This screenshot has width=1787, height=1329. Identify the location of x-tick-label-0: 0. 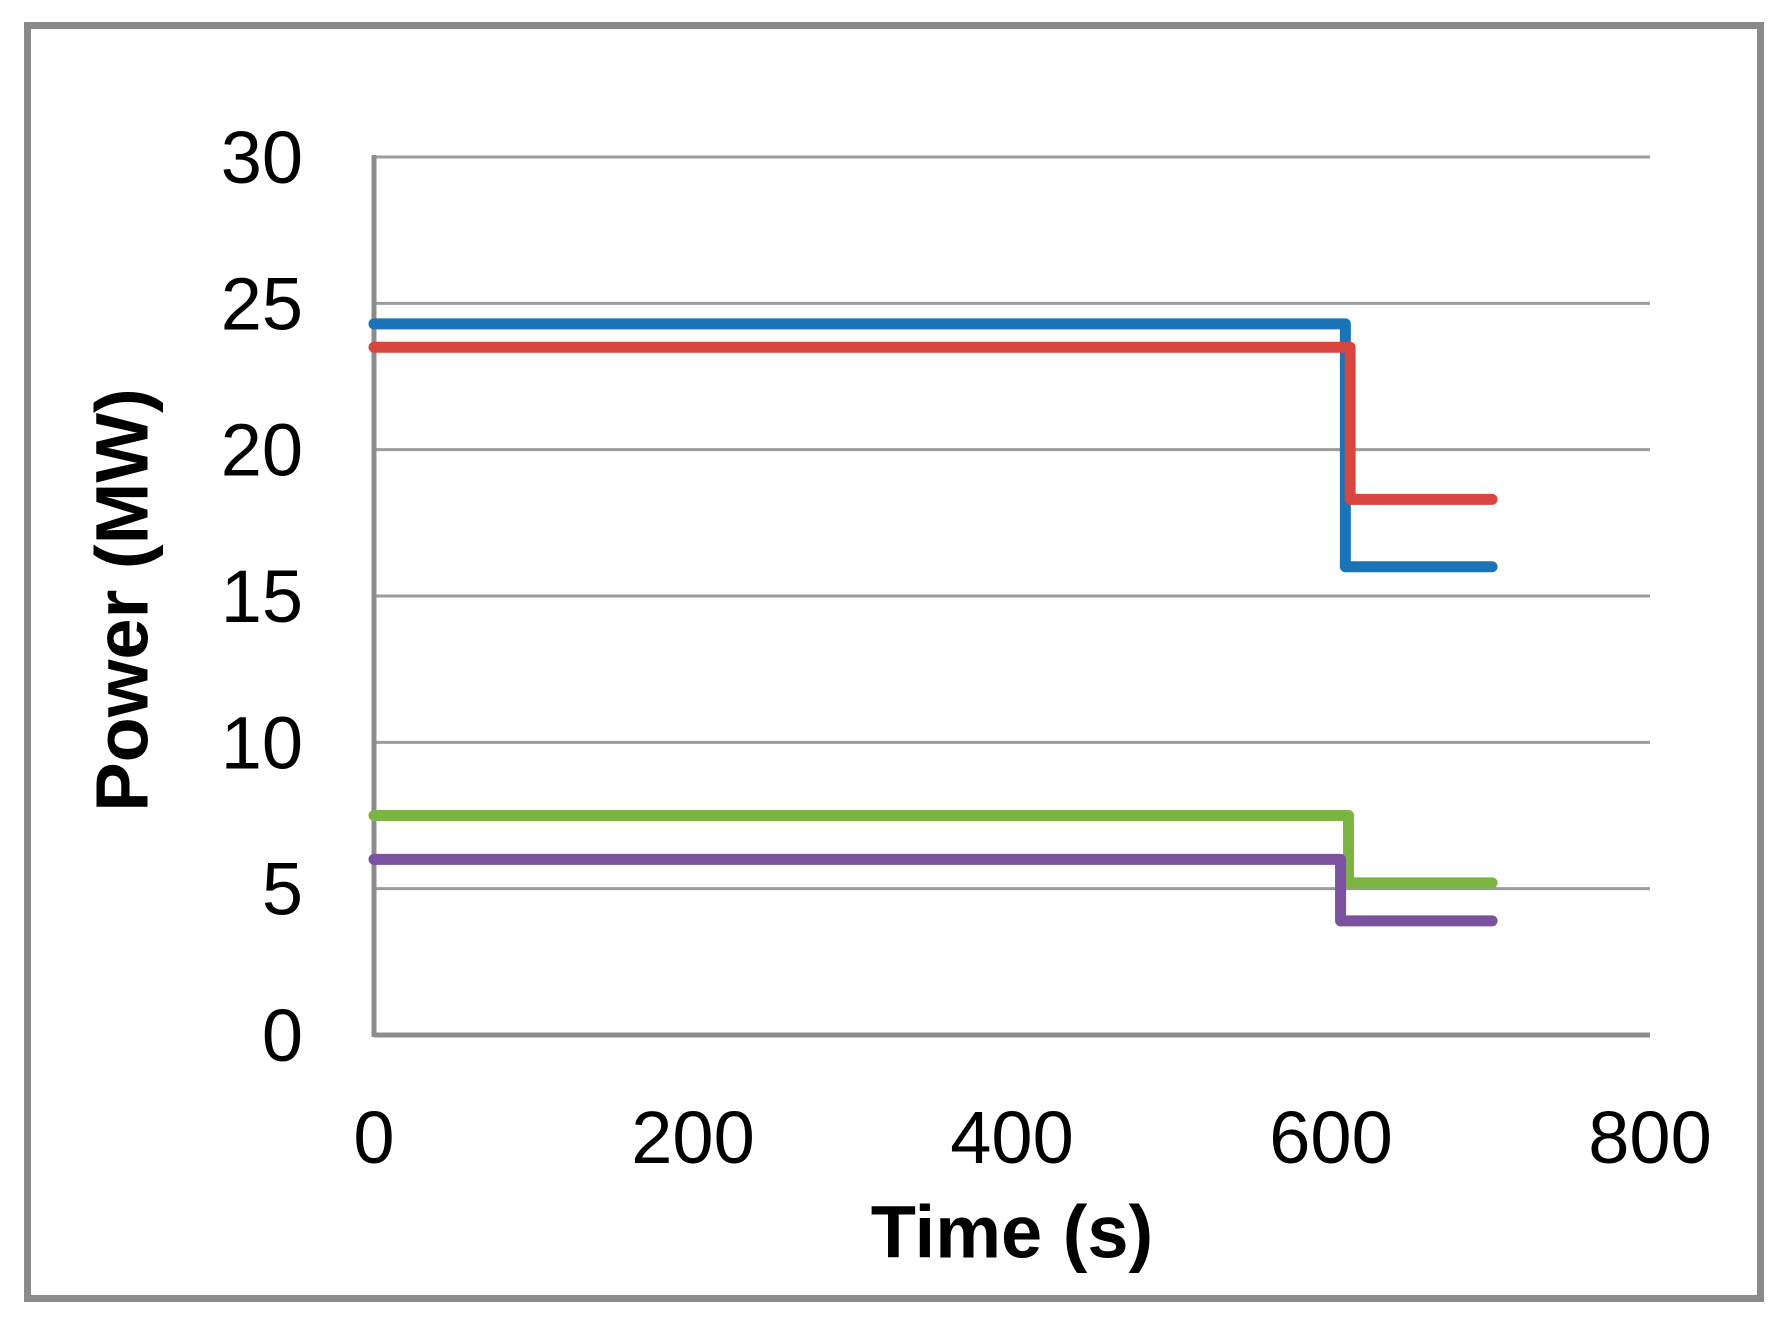
(373, 1137).